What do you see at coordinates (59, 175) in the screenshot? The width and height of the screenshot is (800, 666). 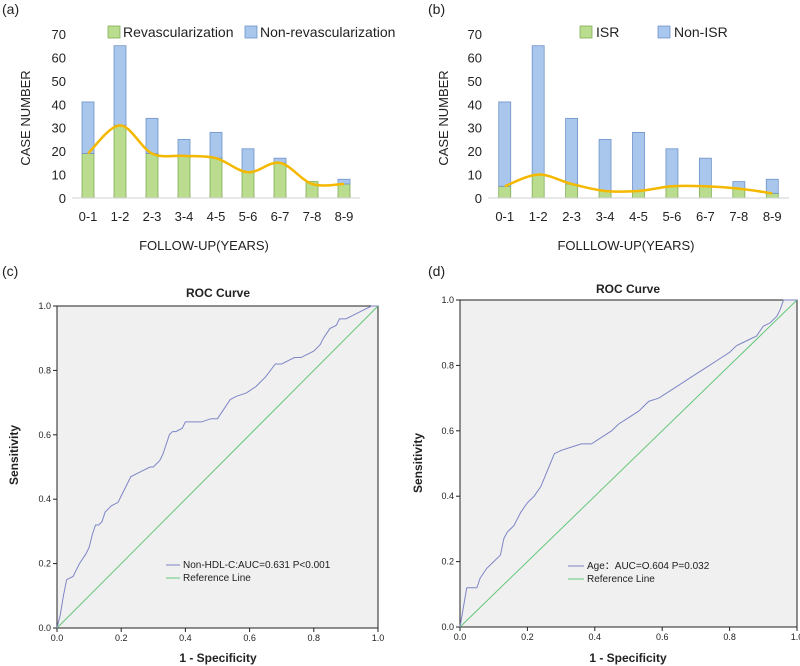 I see `panel-a-ytick: 10` at bounding box center [59, 175].